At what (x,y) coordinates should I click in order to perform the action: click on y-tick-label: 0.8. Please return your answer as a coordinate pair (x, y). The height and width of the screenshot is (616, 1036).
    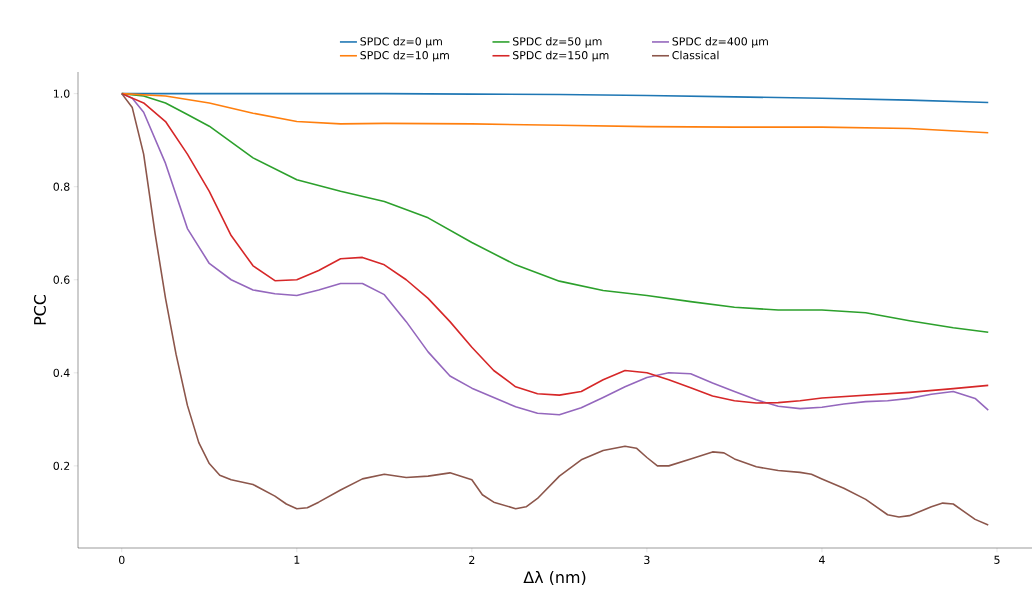
    Looking at the image, I should click on (61, 186).